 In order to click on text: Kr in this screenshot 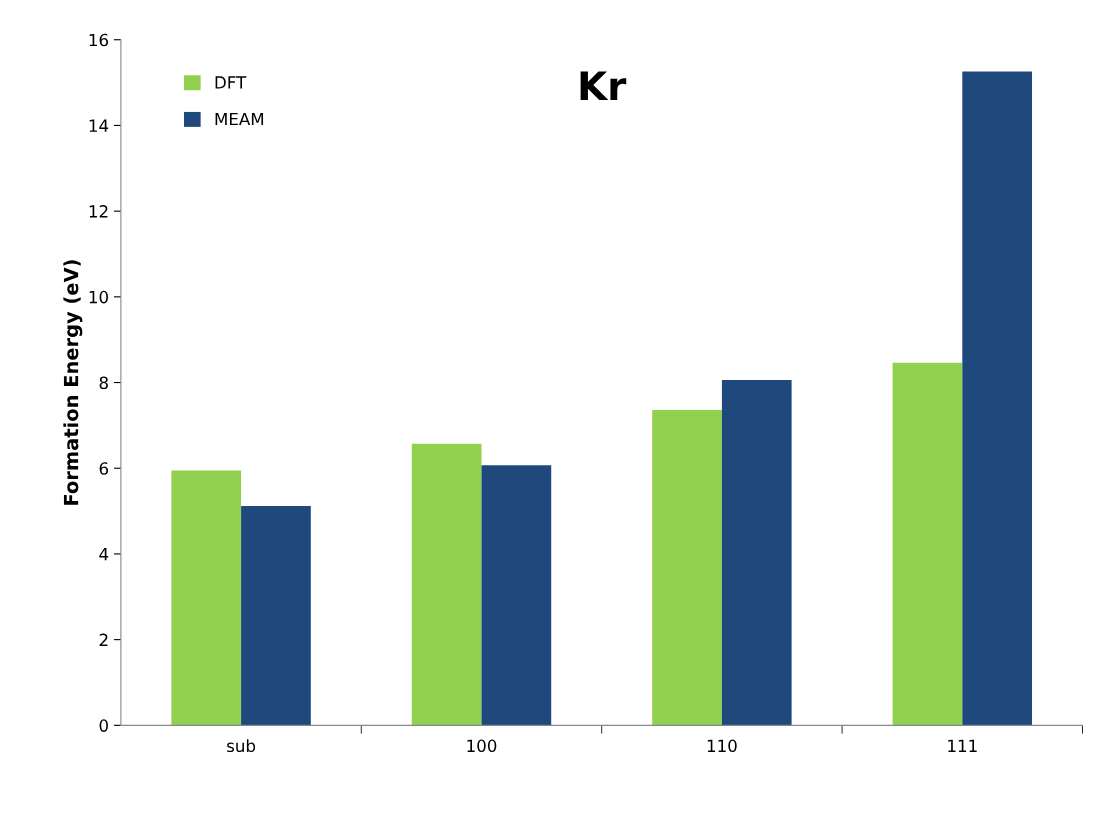, I will do `click(603, 85)`.